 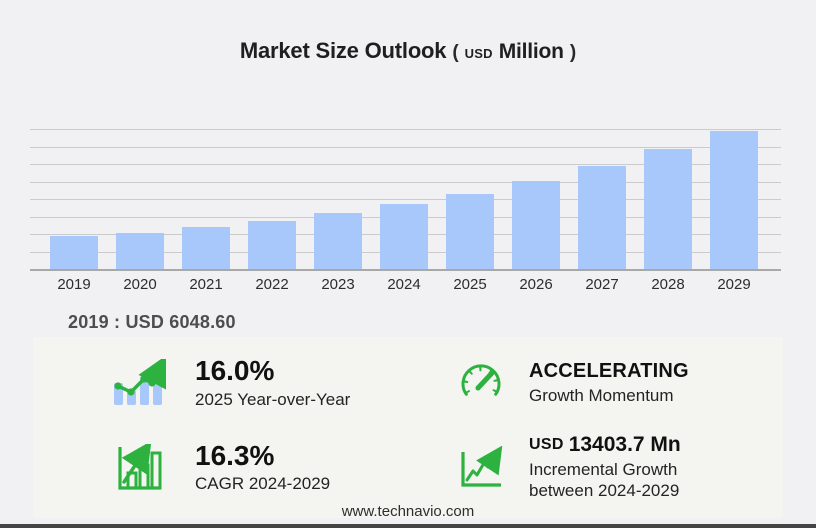 What do you see at coordinates (139, 383) in the screenshot?
I see `bar-chart-trend-icon` at bounding box center [139, 383].